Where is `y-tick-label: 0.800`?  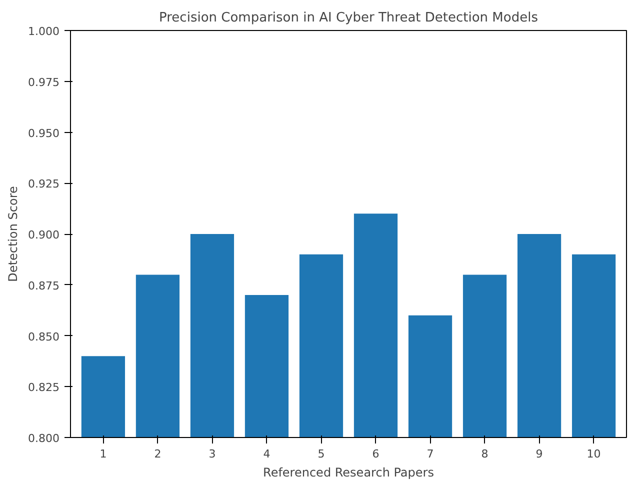 y-tick-label: 0.800 is located at coordinates (44, 438).